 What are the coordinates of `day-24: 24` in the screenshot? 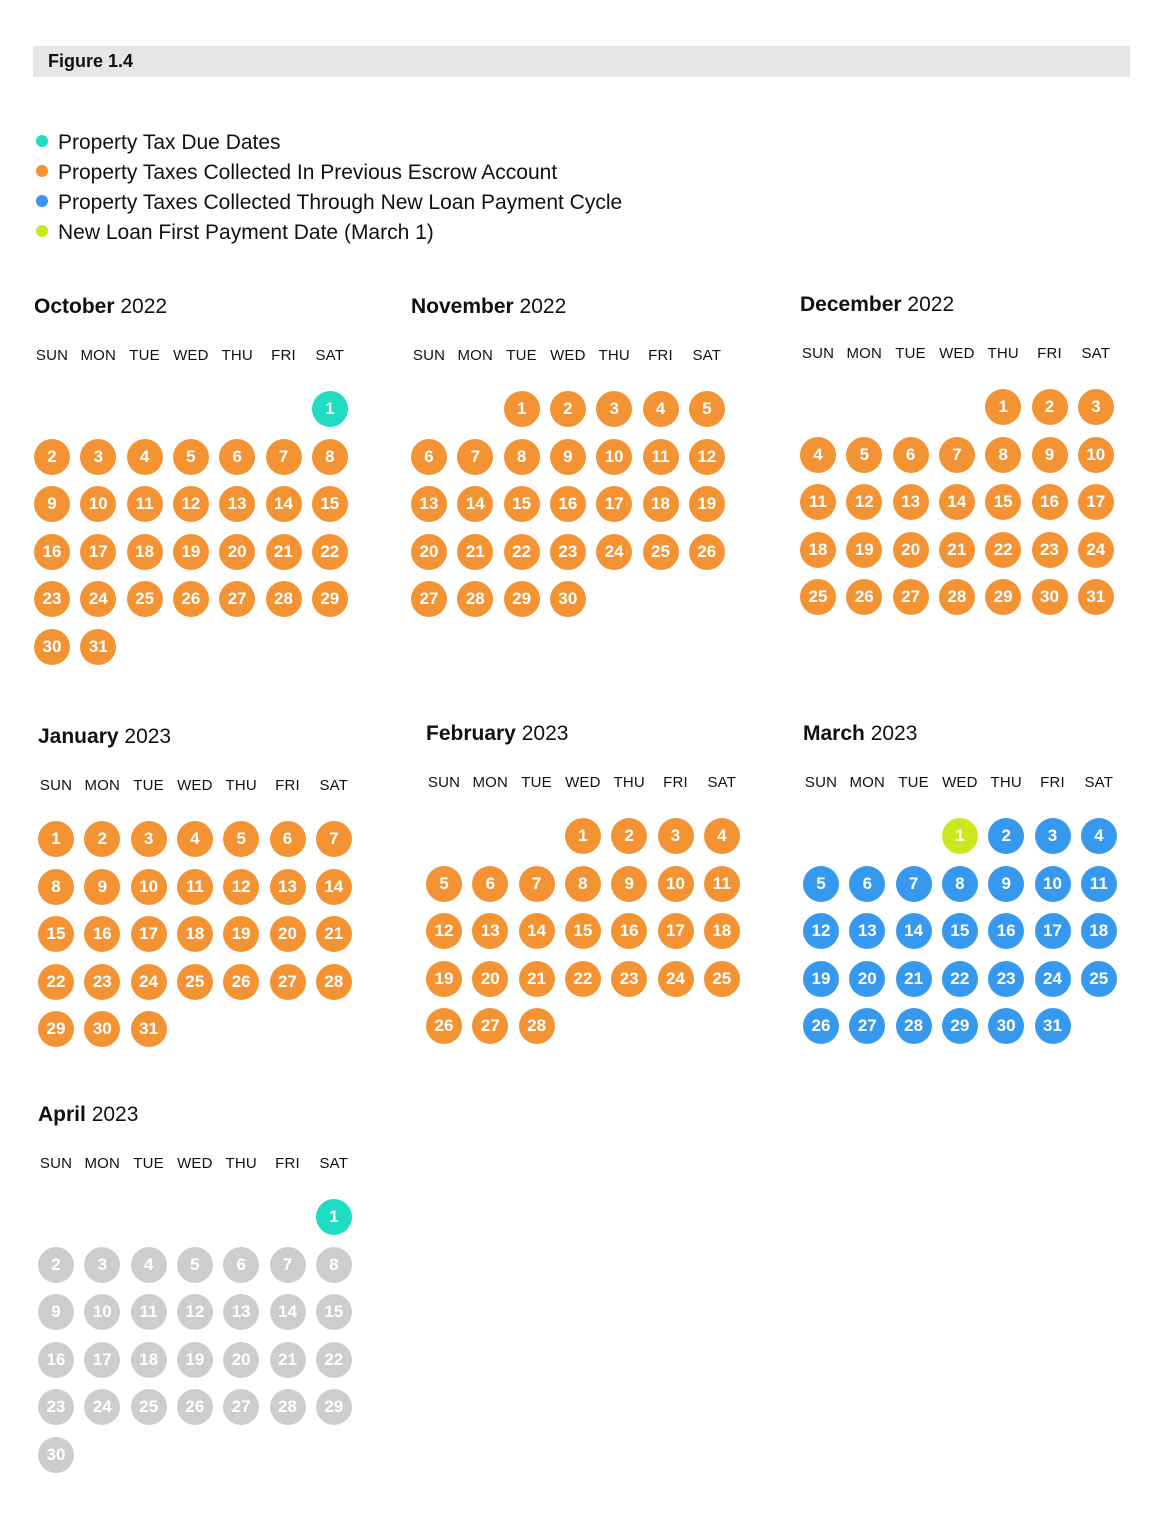 It's located at (1052, 978).